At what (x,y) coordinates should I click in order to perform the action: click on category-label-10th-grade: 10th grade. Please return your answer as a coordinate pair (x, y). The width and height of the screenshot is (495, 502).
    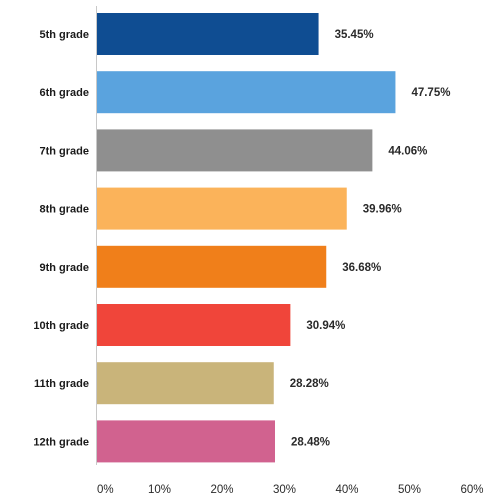
    Looking at the image, I should click on (61, 326).